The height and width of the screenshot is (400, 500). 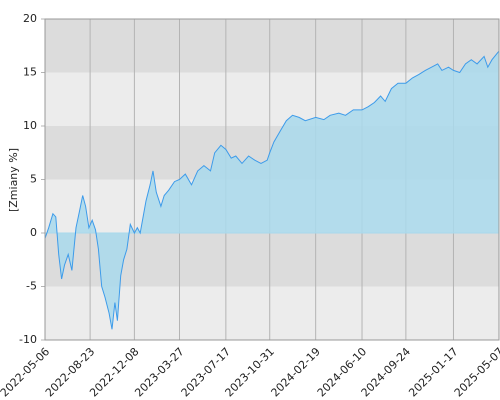 I want to click on y-tick-label: -5, so click(x=31, y=286).